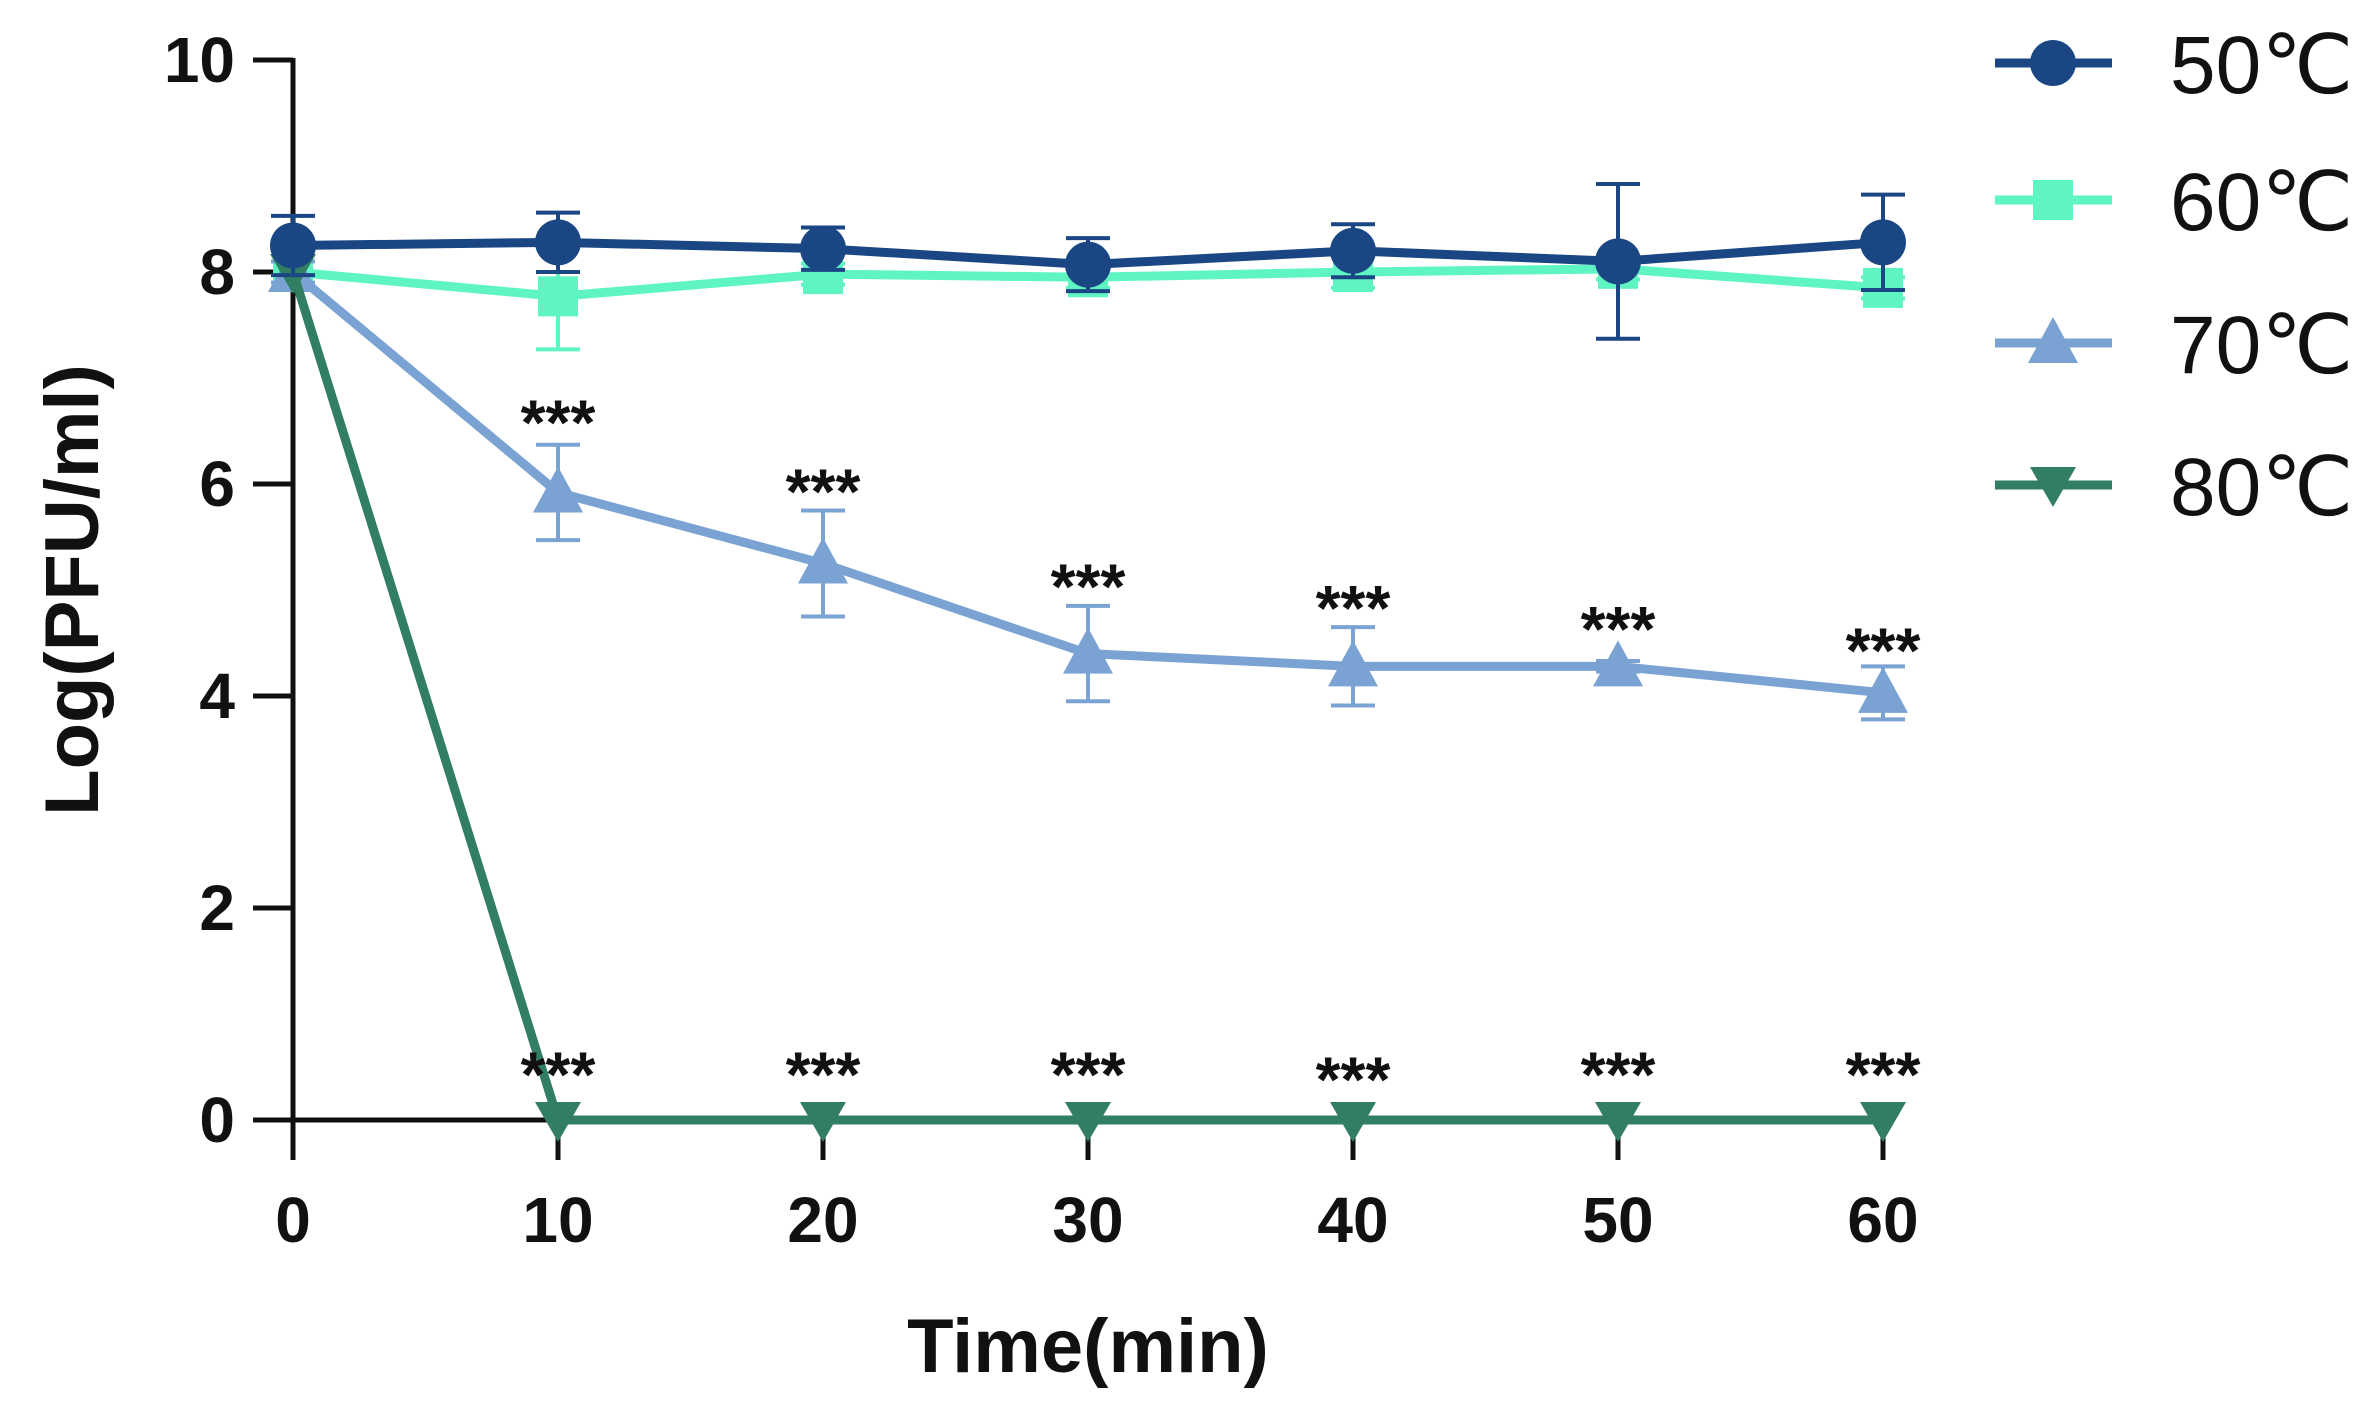  Describe the element at coordinates (217, 696) in the screenshot. I see `y-tick-label-4: 4` at that location.